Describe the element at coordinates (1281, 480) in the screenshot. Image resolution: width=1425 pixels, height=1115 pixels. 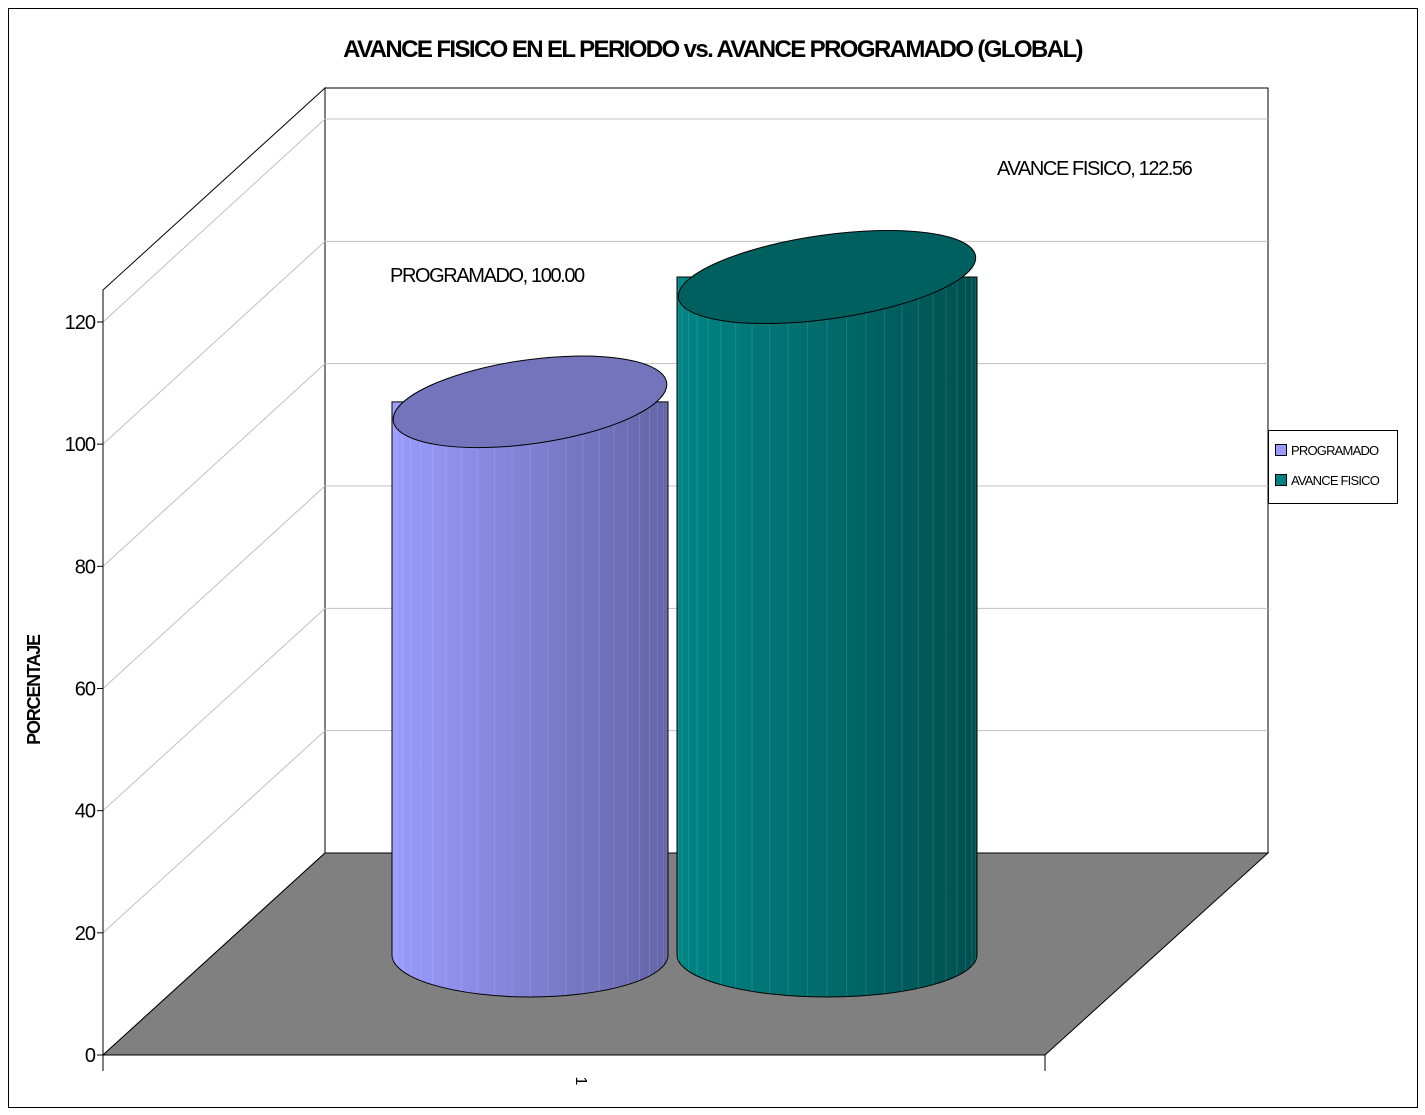
I see `legend-swatch-avance-fisico` at that location.